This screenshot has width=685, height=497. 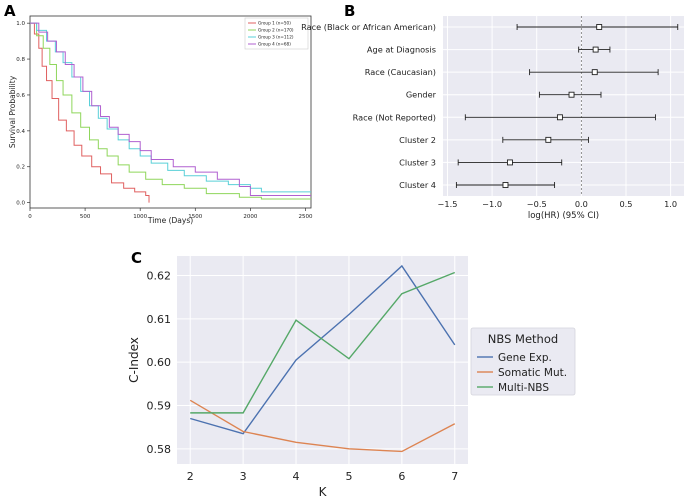 What do you see at coordinates (537, 204) in the screenshot?
I see `x-tick-label: −0.5` at bounding box center [537, 204].